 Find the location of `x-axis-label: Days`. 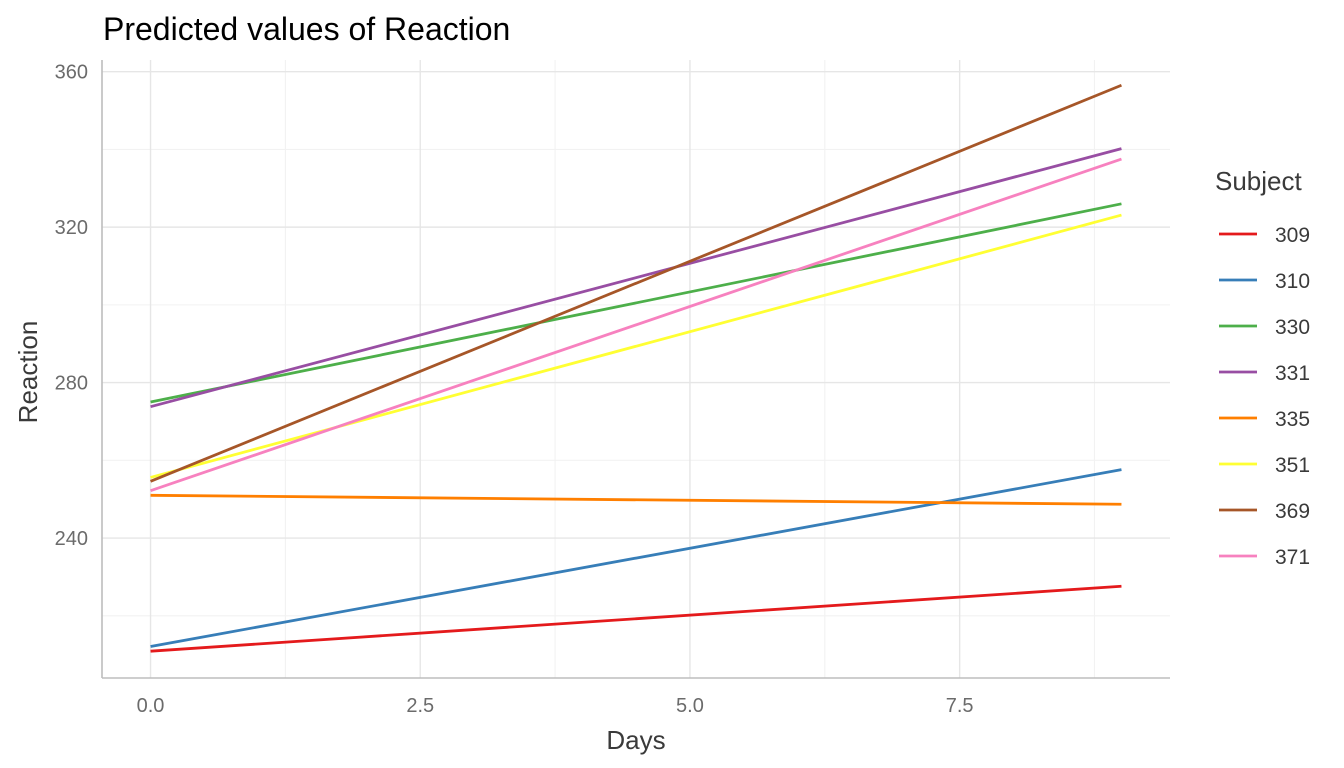

x-axis-label: Days is located at coordinates (635, 740).